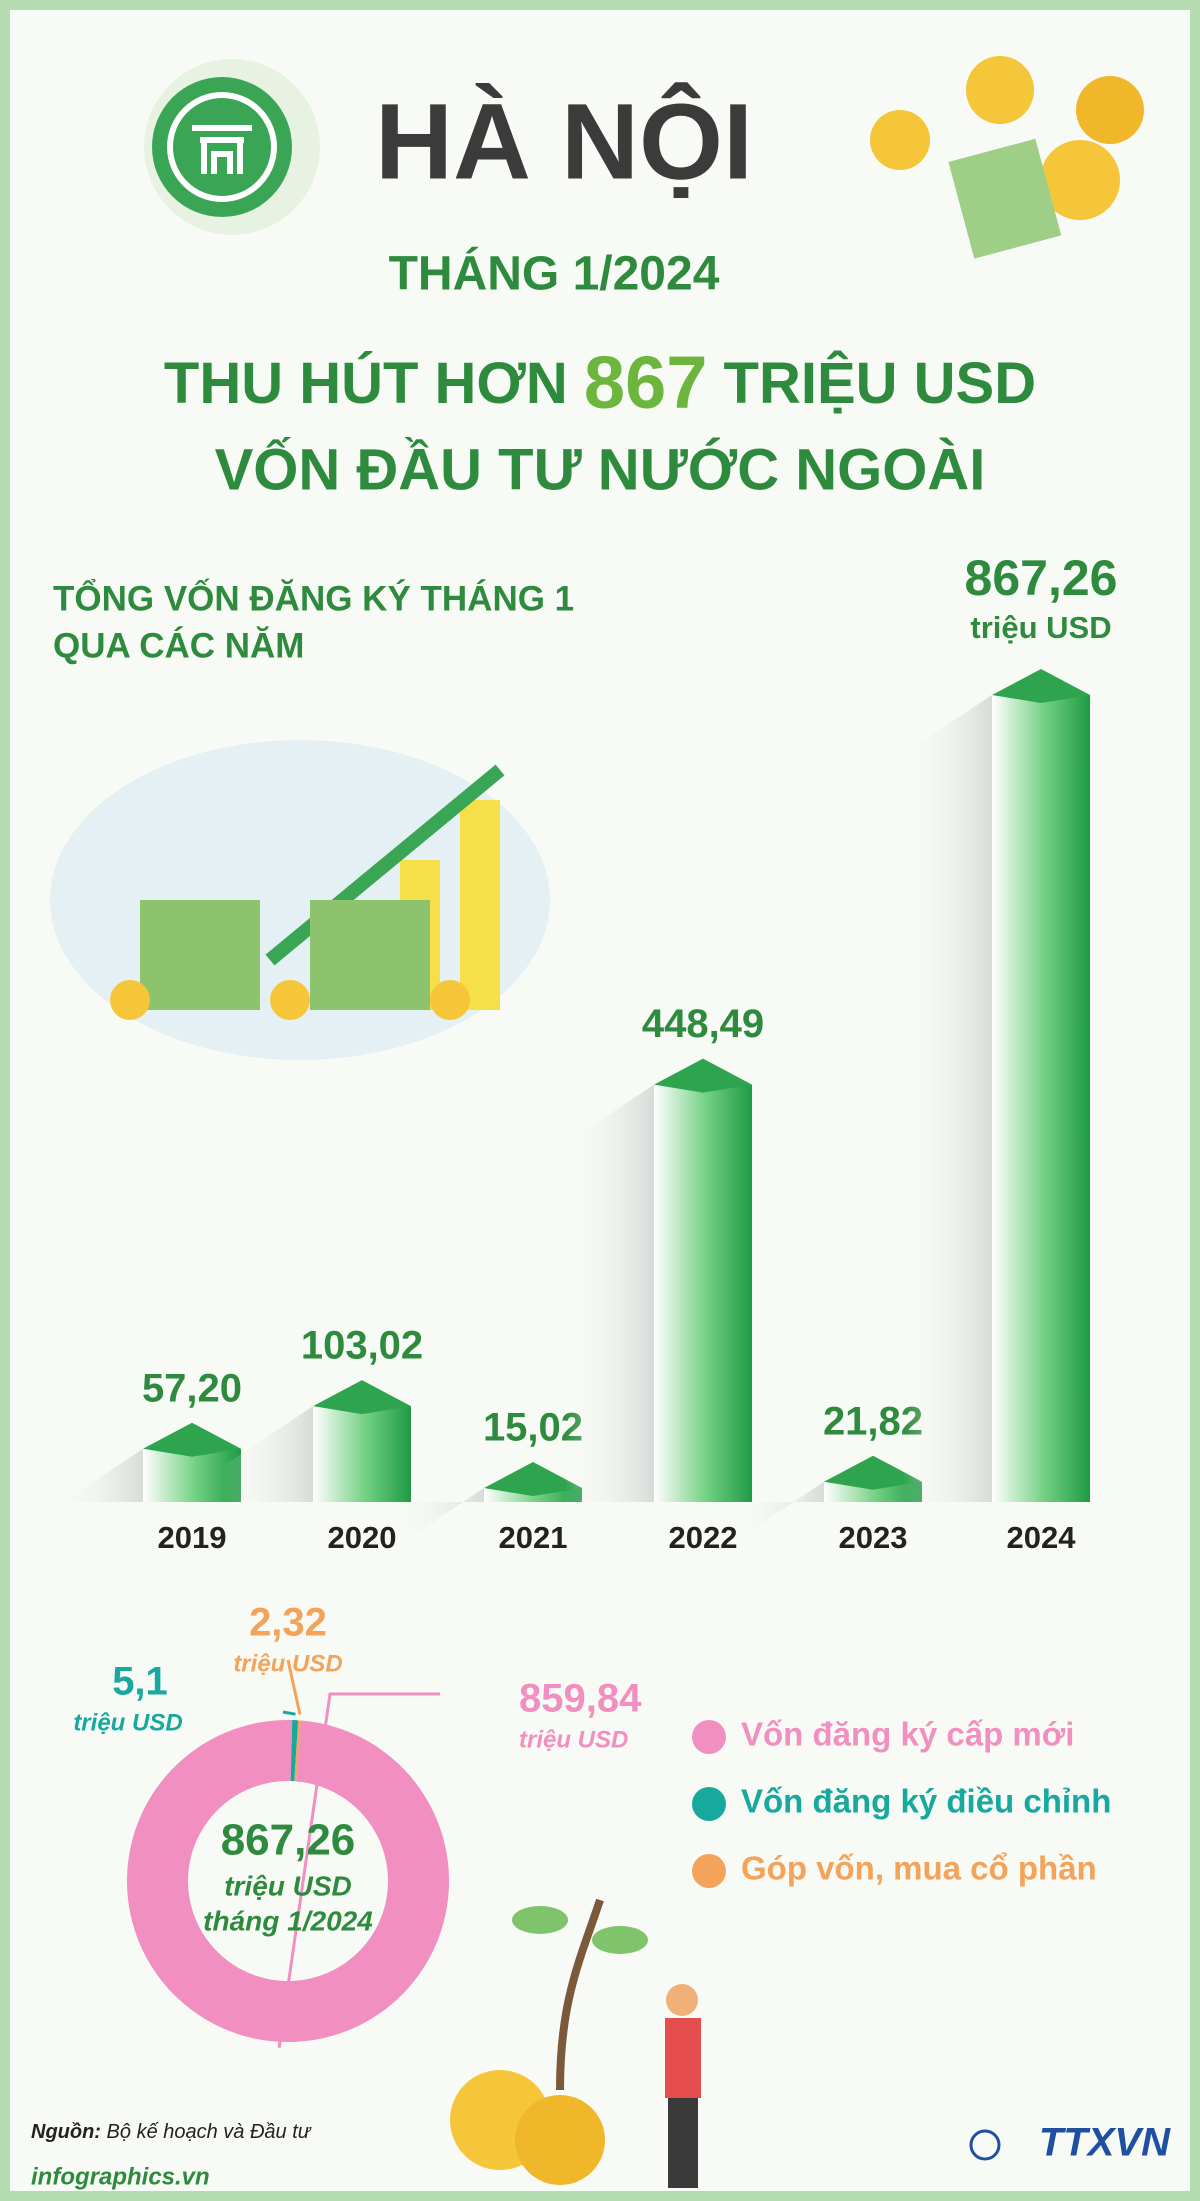 The width and height of the screenshot is (1200, 2201). Describe the element at coordinates (645, 382) in the screenshot. I see `headline-number: 867` at that location.